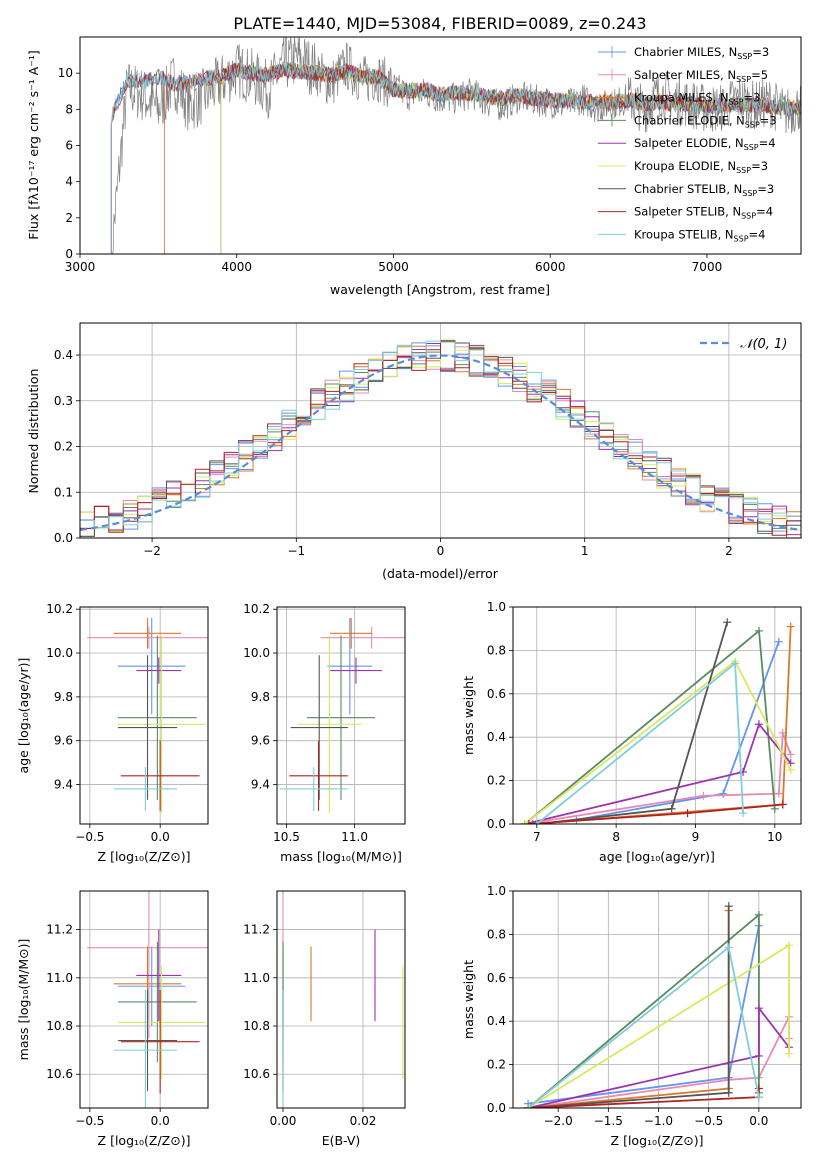 The image size is (819, 1170). I want to click on x-axis-label: (data-model)/error, so click(440, 573).